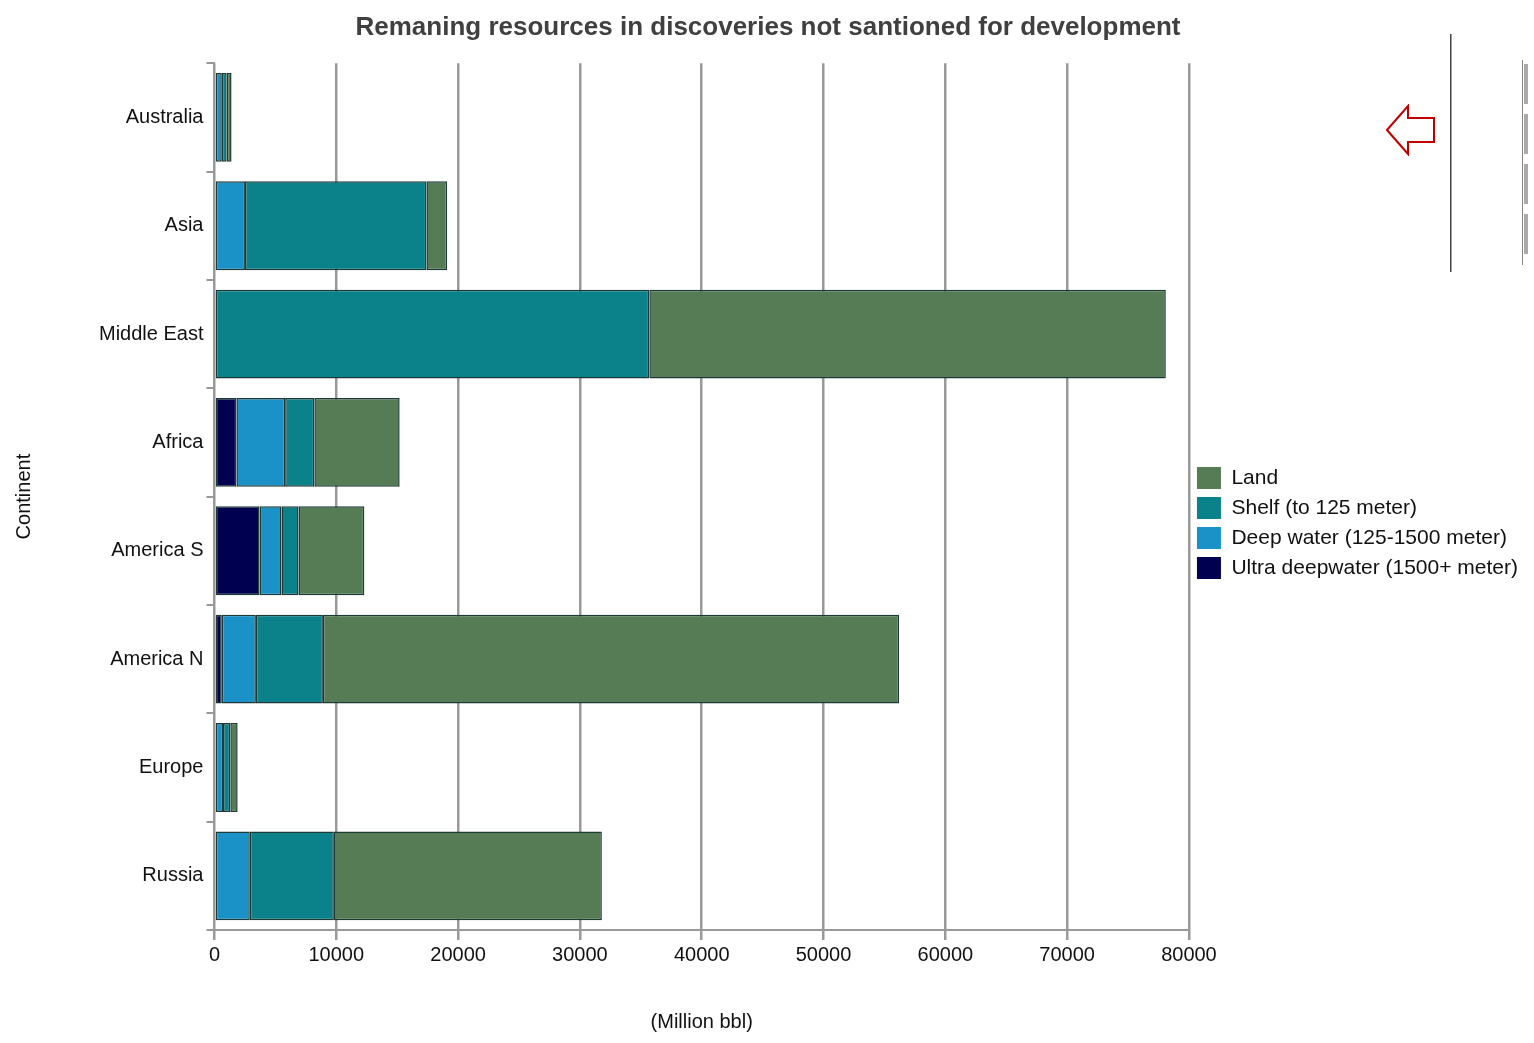 Image resolution: width=1534 pixels, height=1043 pixels. I want to click on x-tick-label: 10000, so click(336, 953).